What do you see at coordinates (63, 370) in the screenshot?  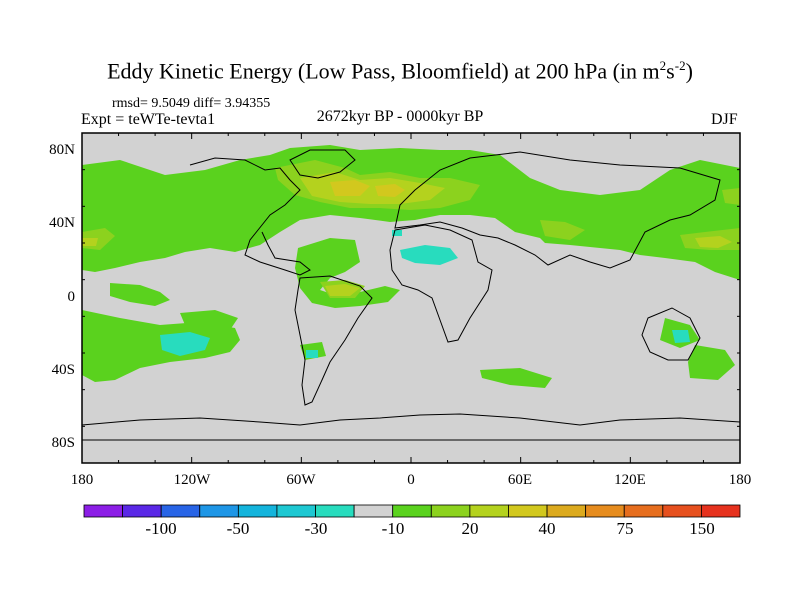 I see `lat-label-40s: 40S` at bounding box center [63, 370].